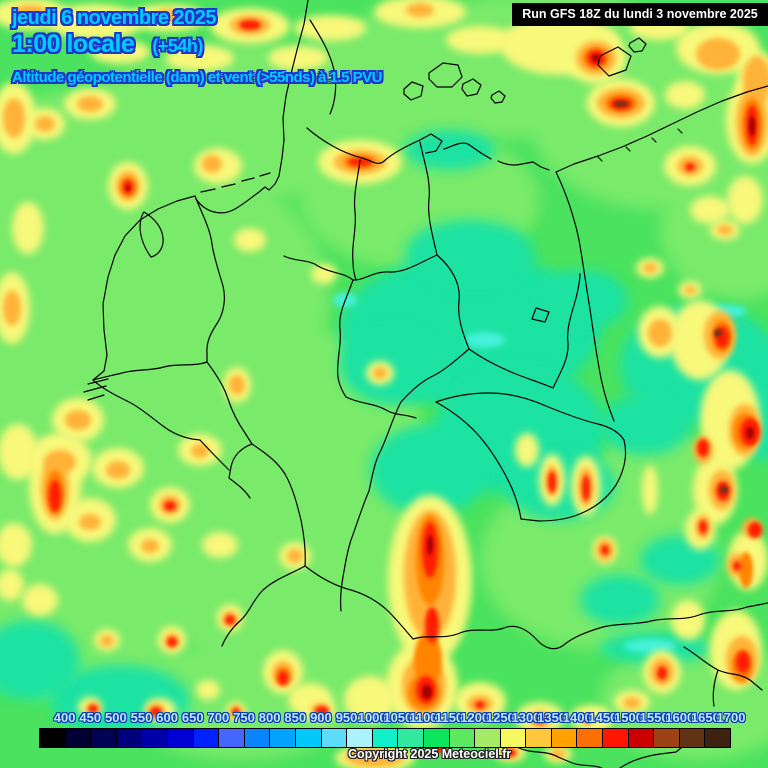 This screenshot has height=768, width=768. Describe the element at coordinates (640, 14) in the screenshot. I see `model-run-info: Run GFS 18Z du lundi 3 novembre 2025` at that location.